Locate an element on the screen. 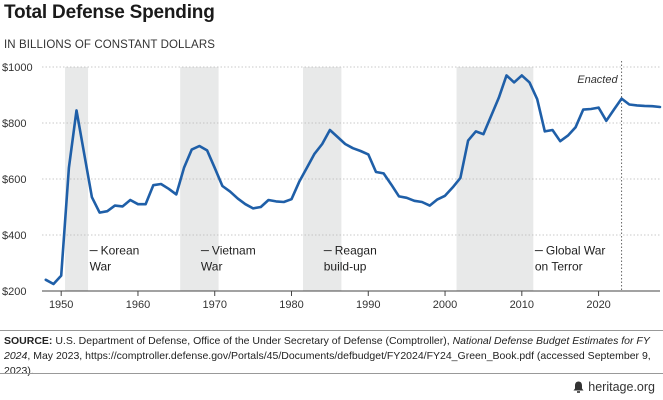  chart-title: Total Defense Spending is located at coordinates (109, 12).